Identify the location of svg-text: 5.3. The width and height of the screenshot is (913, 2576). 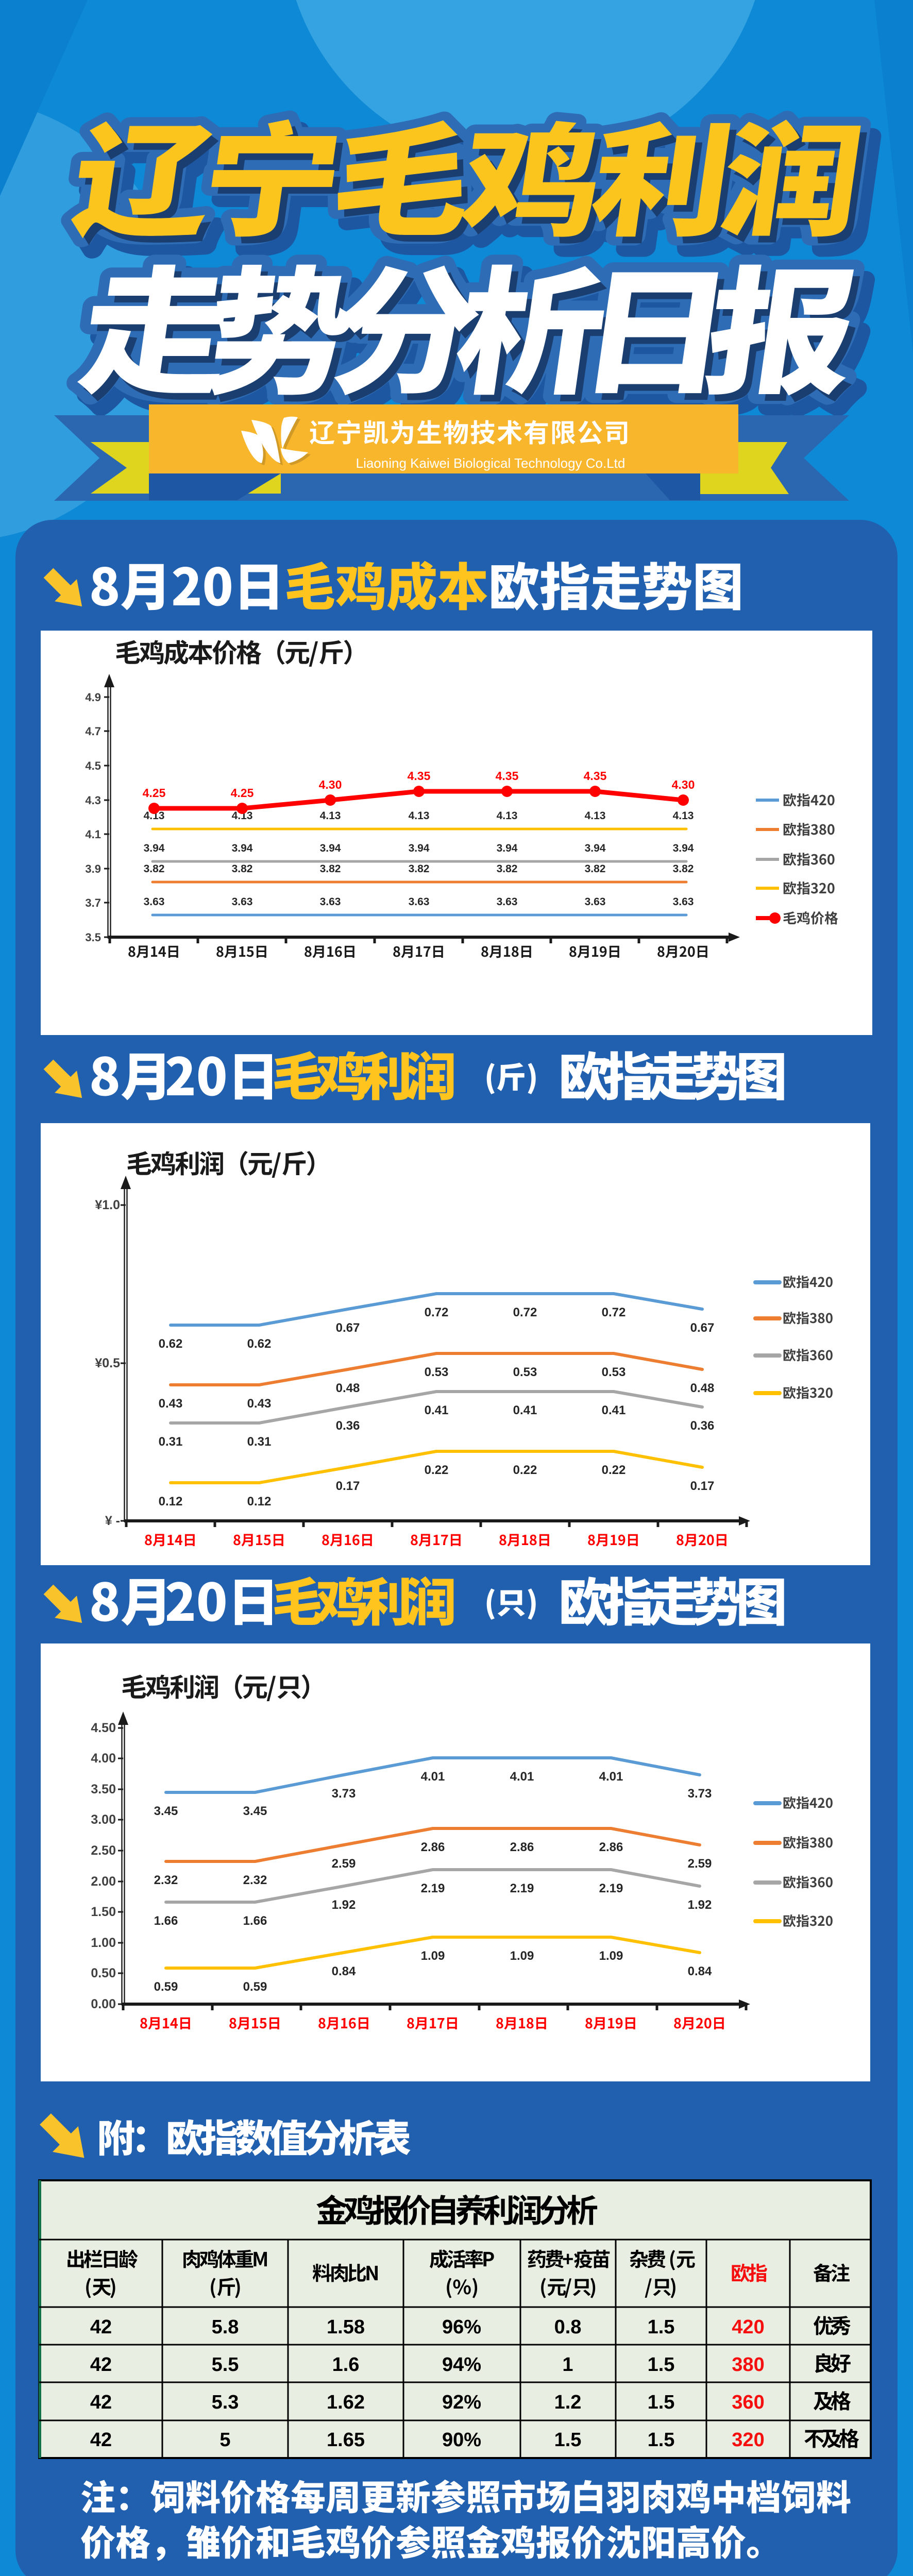
(226, 2403).